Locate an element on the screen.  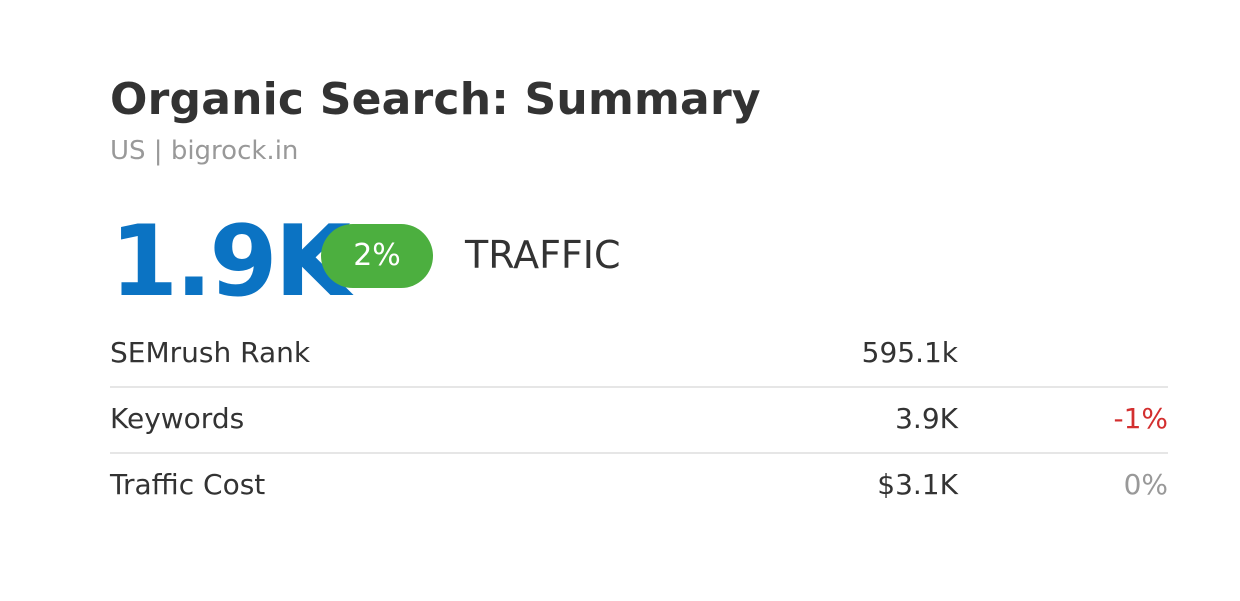
metric-value: 3.9K is located at coordinates (926, 418).